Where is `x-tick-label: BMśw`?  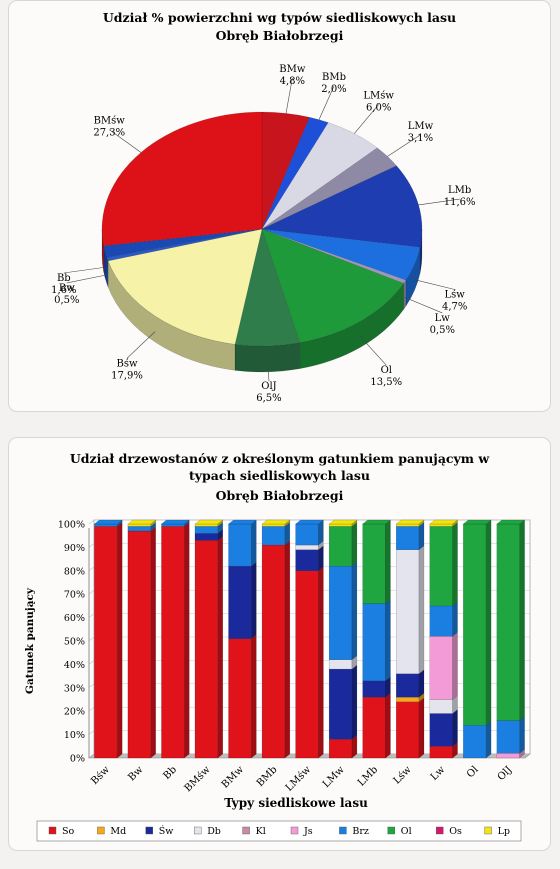 x-tick-label: BMśw is located at coordinates (198, 779).